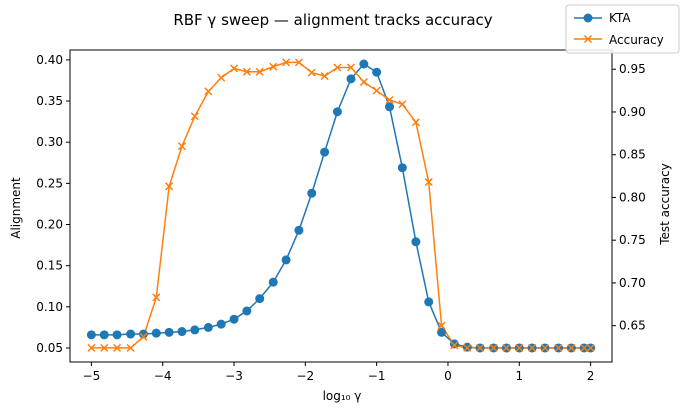 The image size is (685, 412). What do you see at coordinates (448, 376) in the screenshot?
I see `x-tick-label: 0` at bounding box center [448, 376].